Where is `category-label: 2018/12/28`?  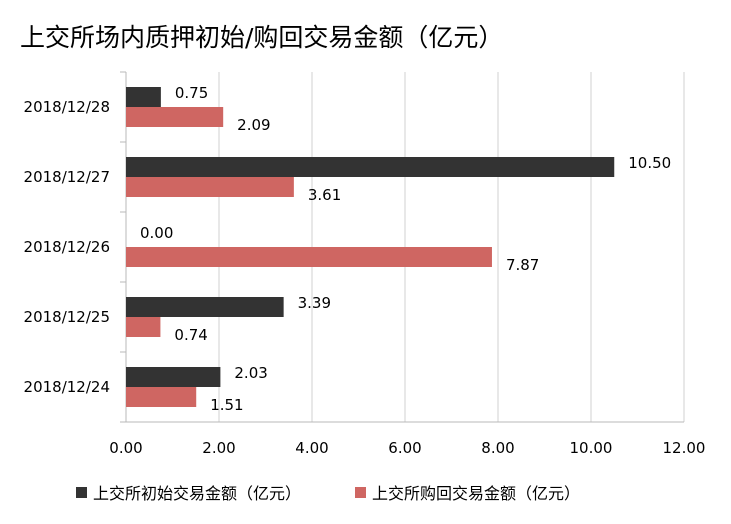 category-label: 2018/12/28 is located at coordinates (67, 107).